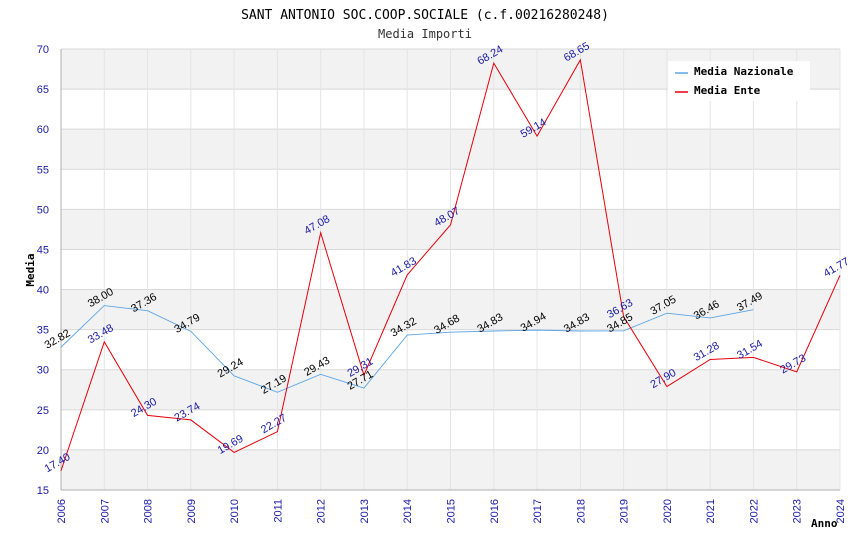  I want to click on x-tick-label: 2010, so click(235, 511).